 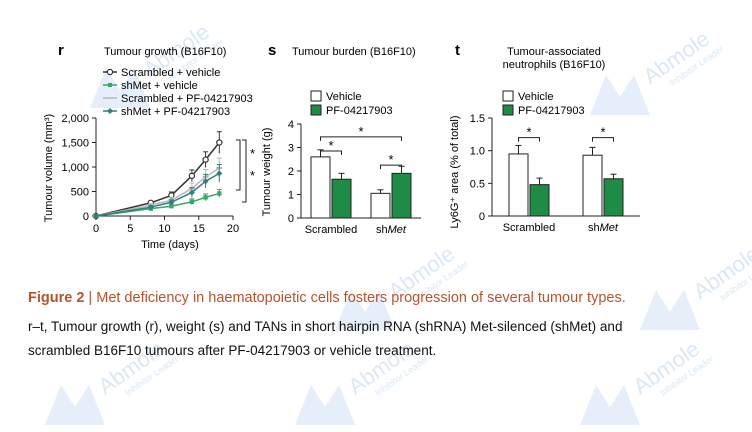 What do you see at coordinates (56, 298) in the screenshot?
I see `figure-label: Figure 2` at bounding box center [56, 298].